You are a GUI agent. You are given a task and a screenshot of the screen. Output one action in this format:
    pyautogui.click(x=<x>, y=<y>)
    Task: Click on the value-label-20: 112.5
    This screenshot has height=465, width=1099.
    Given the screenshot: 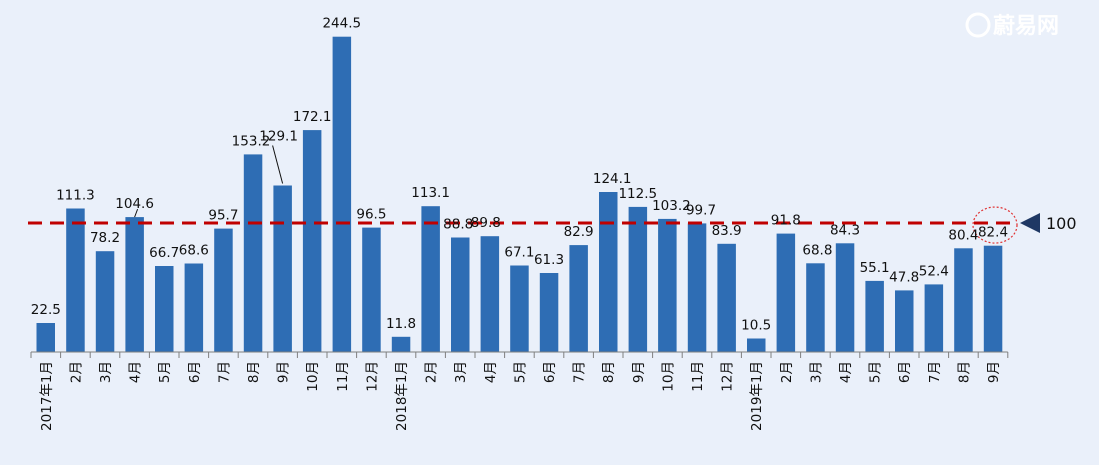 What is the action you would take?
    pyautogui.click(x=637, y=194)
    